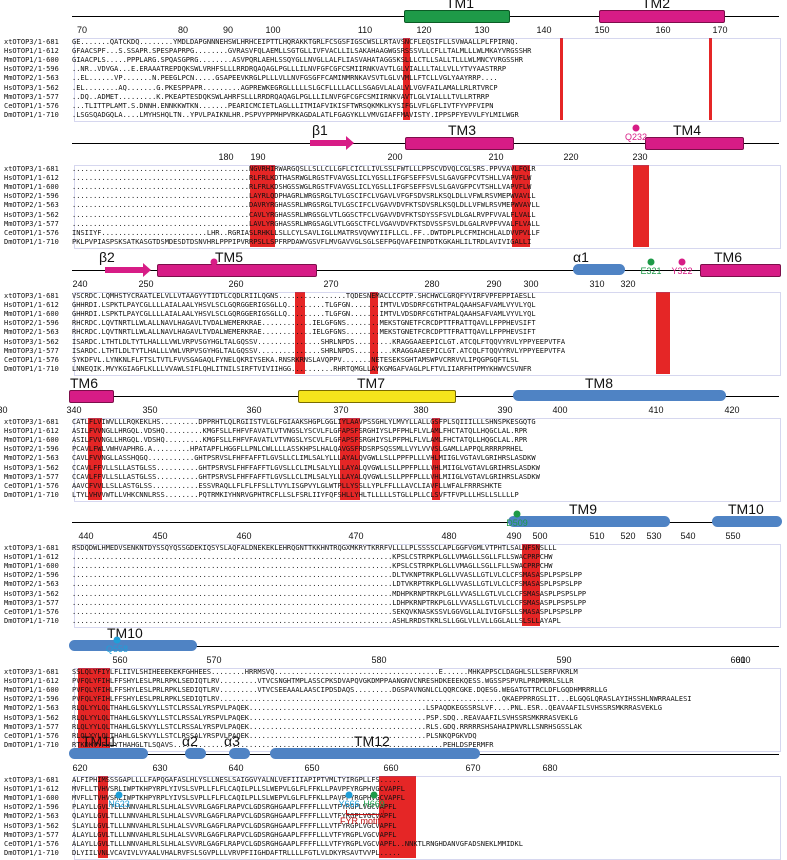 The width and height of the screenshot is (787, 860). I want to click on feature-label: TM8, so click(599, 383).